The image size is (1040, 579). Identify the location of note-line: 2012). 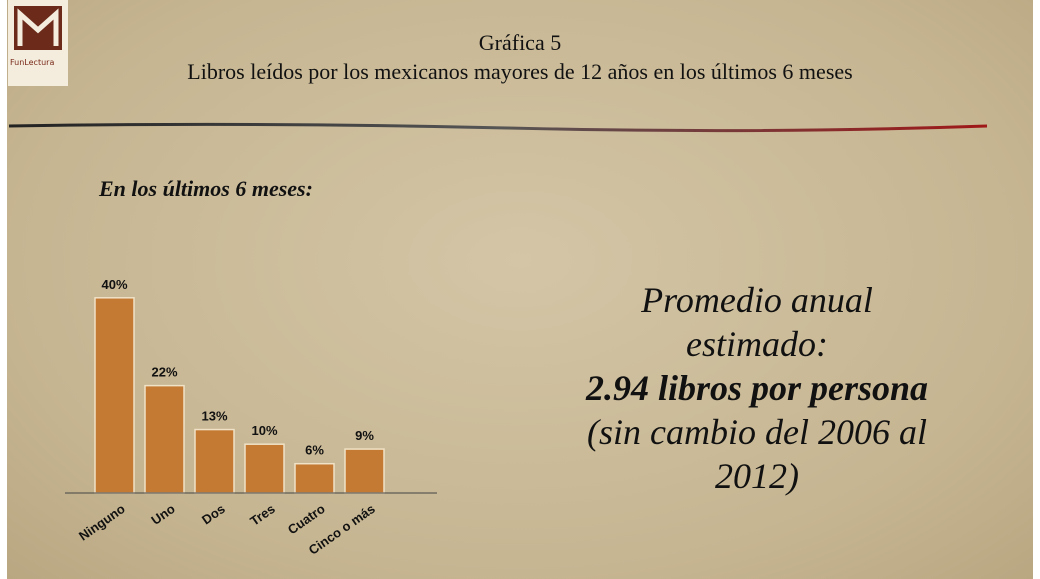
(757, 476).